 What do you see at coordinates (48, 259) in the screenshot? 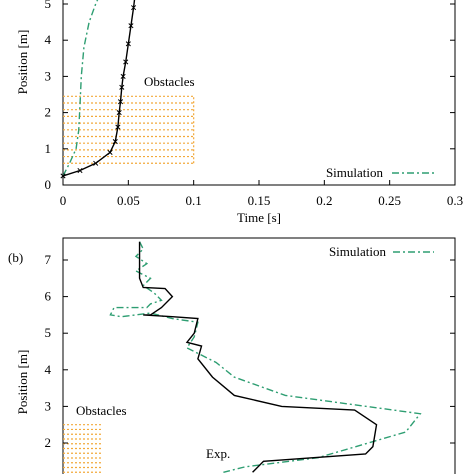
I see `y-tick-label: 7` at bounding box center [48, 259].